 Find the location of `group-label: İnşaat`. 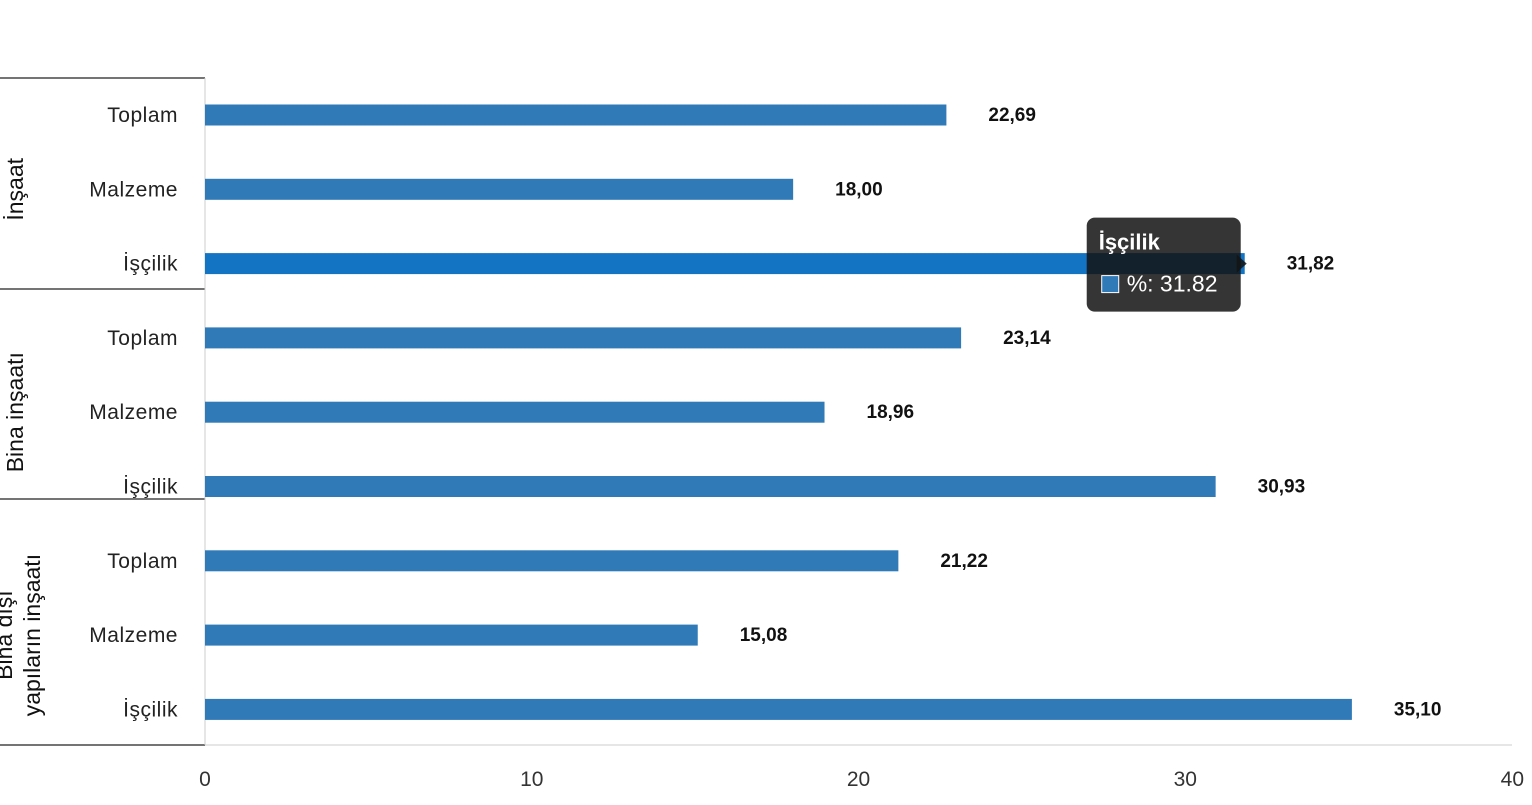

group-label: İnşaat is located at coordinates (15, 188).